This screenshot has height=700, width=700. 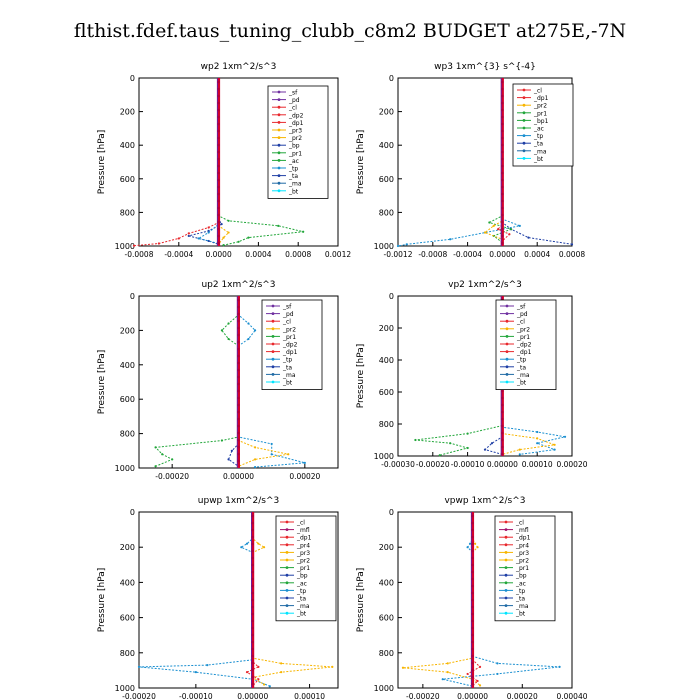 I want to click on legend-label: _bt, so click(x=287, y=383).